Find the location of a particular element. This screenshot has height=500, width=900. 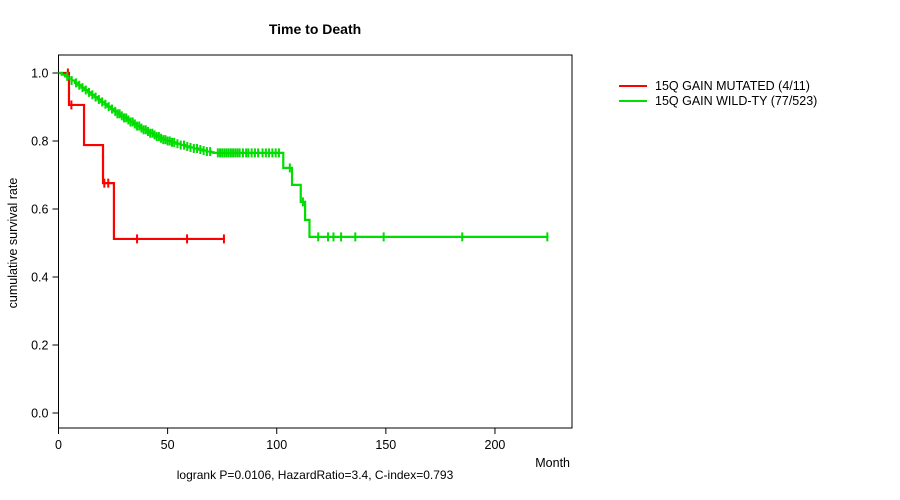

legend-item-wildtype: 15Q GAIN WILD-TY (77/523) is located at coordinates (718, 100).